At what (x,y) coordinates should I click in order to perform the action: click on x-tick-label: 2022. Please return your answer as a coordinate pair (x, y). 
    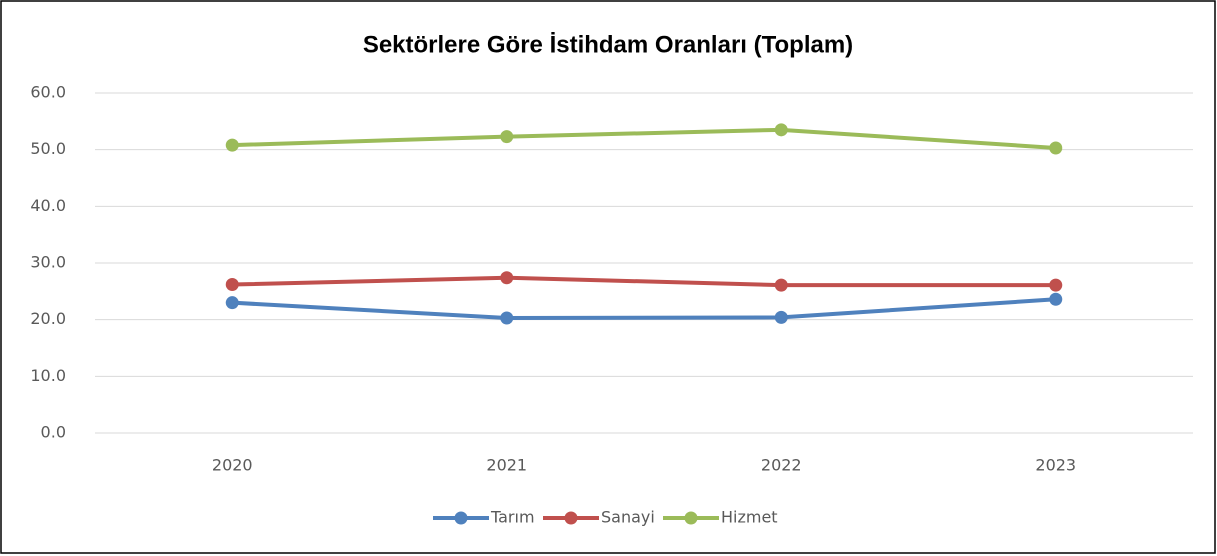
    Looking at the image, I should click on (781, 465).